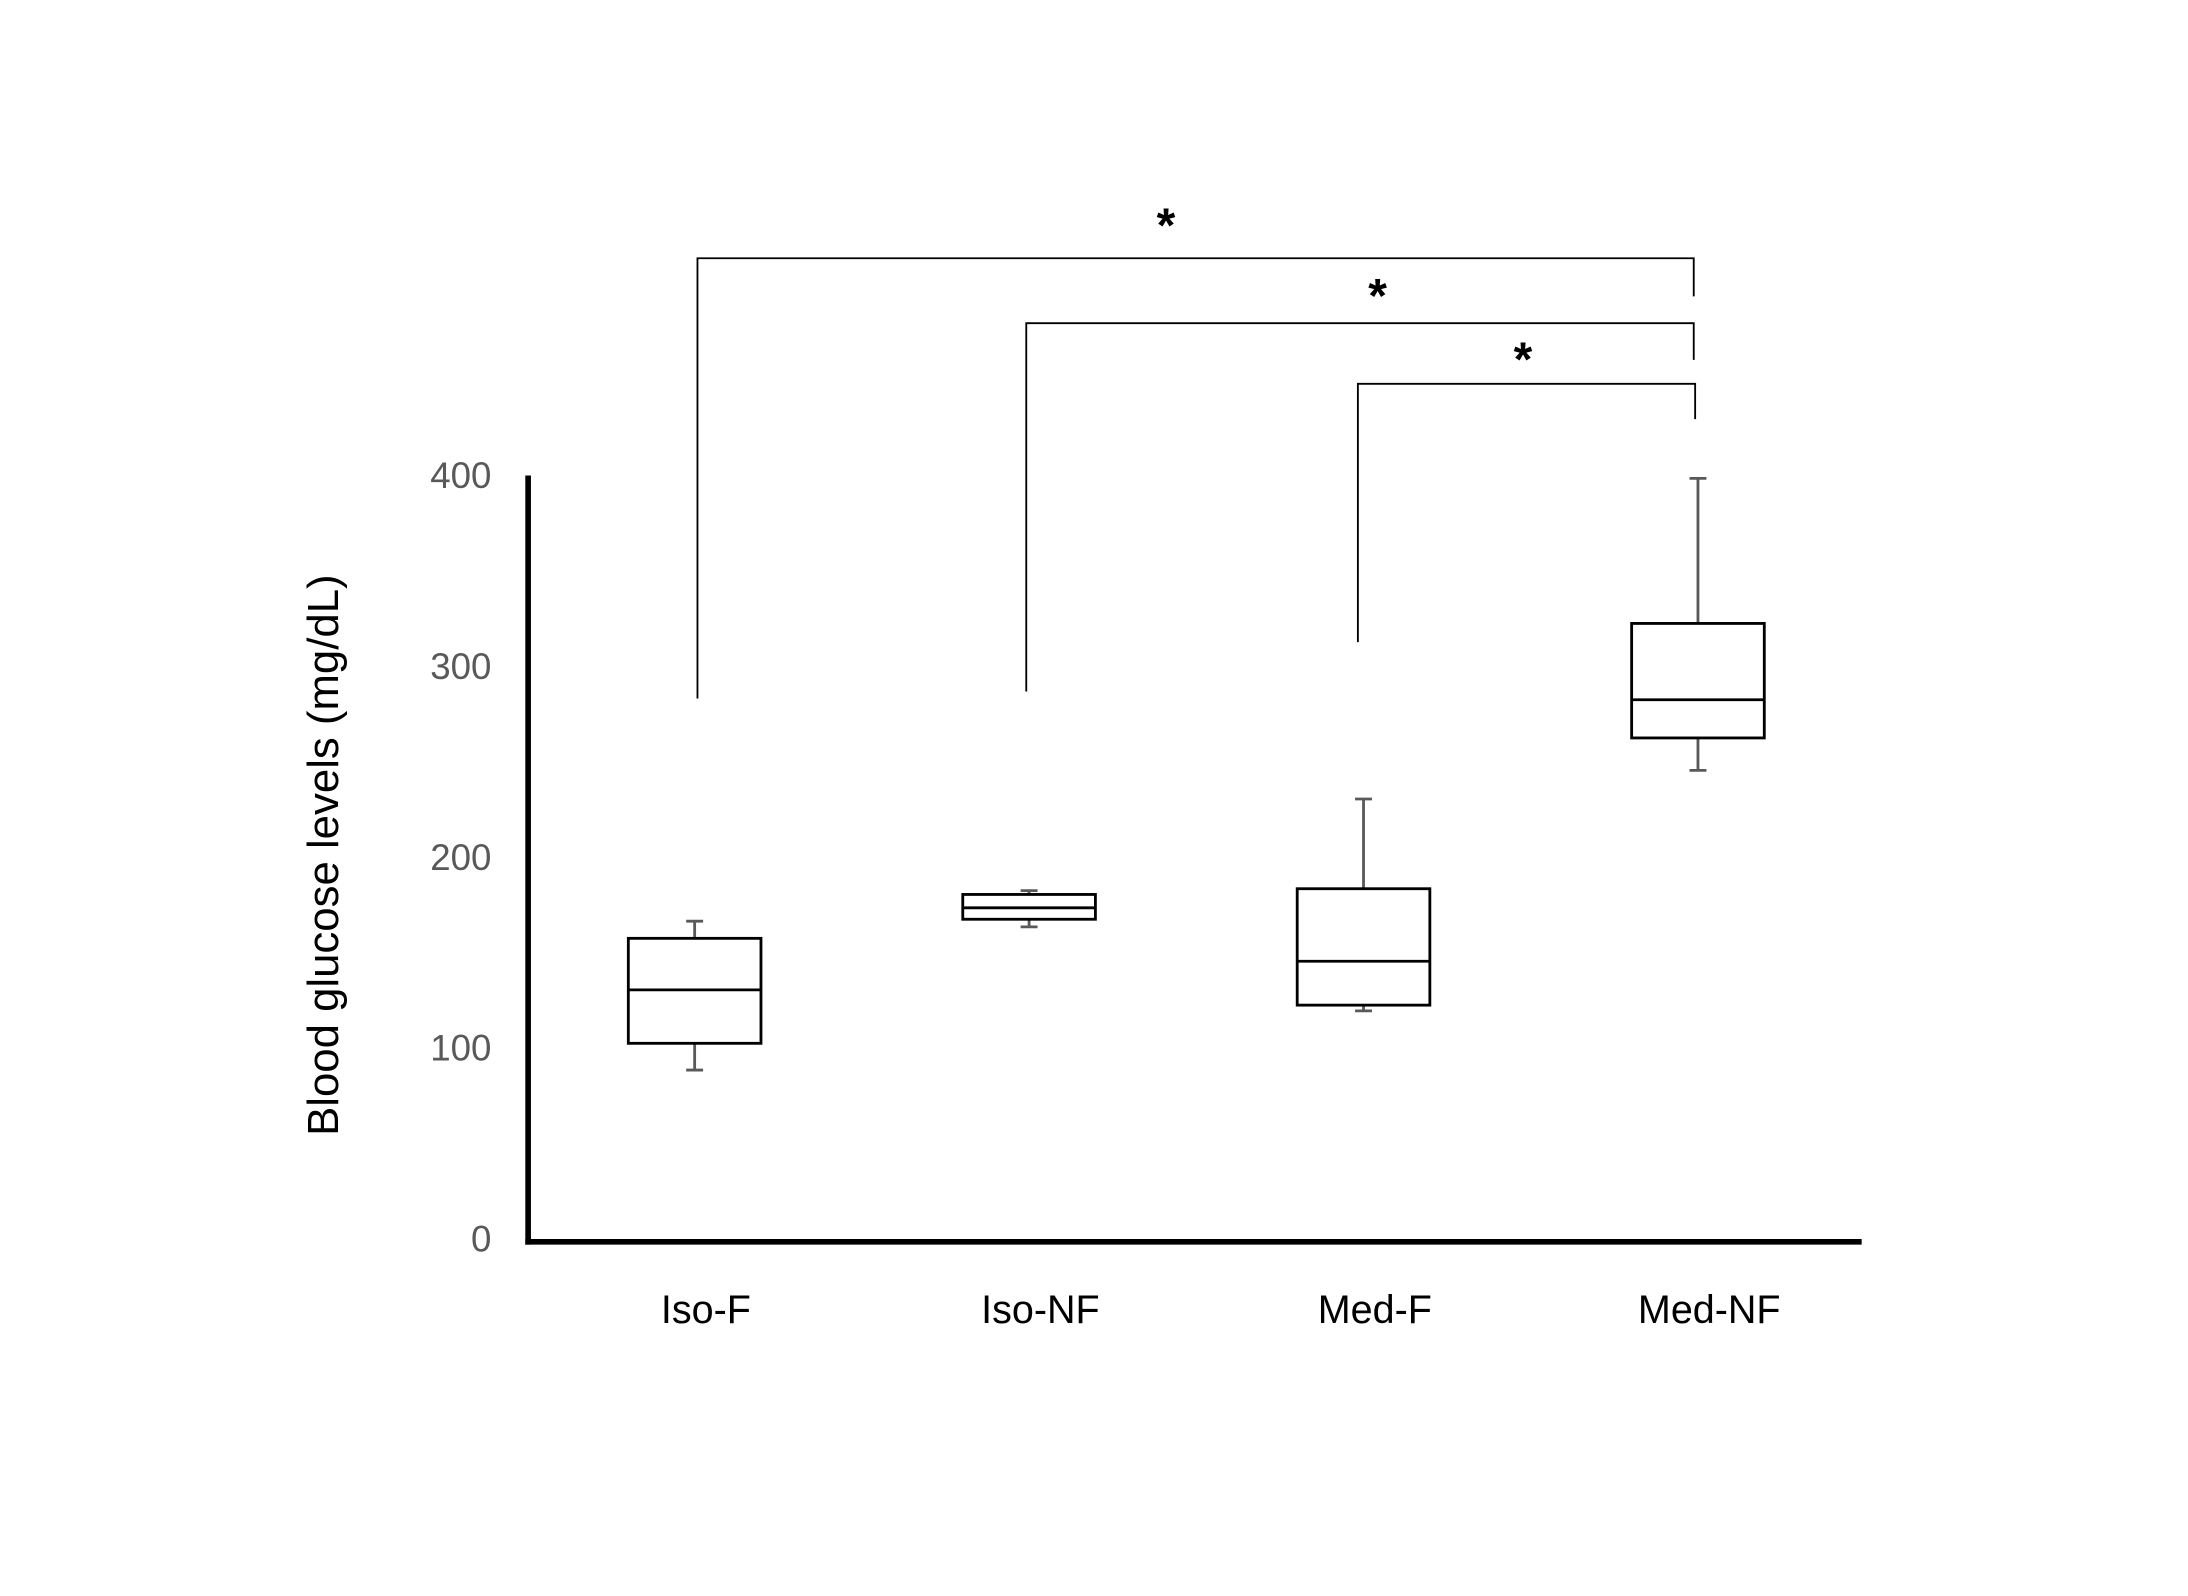 This screenshot has height=1596, width=2188. Describe the element at coordinates (706, 1310) in the screenshot. I see `x-tick-label: Iso-F` at that location.